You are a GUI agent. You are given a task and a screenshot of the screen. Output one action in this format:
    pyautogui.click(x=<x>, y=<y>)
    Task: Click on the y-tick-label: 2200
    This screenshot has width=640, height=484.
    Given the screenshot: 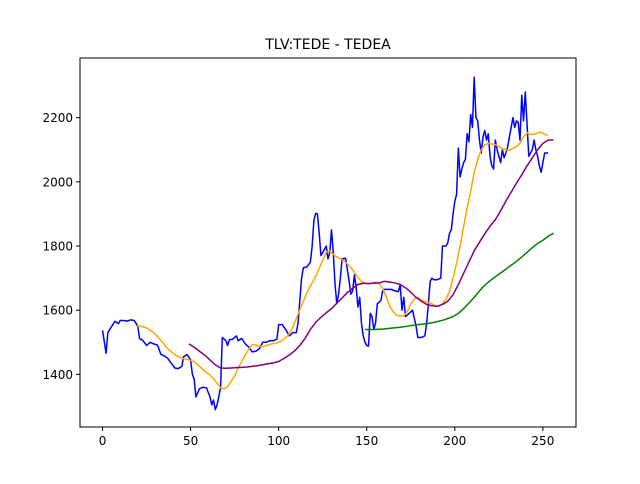 What is the action you would take?
    pyautogui.click(x=57, y=118)
    